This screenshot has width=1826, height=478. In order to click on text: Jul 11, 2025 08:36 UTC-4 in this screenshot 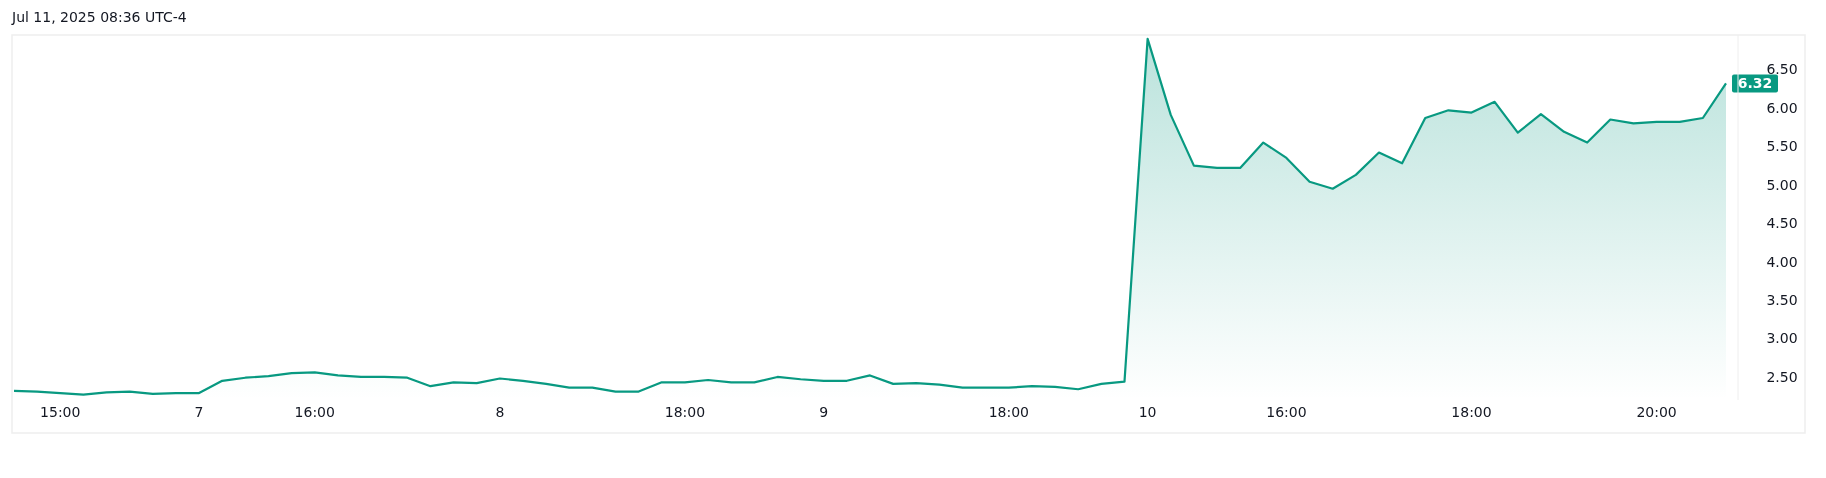, I will do `click(99, 17)`.